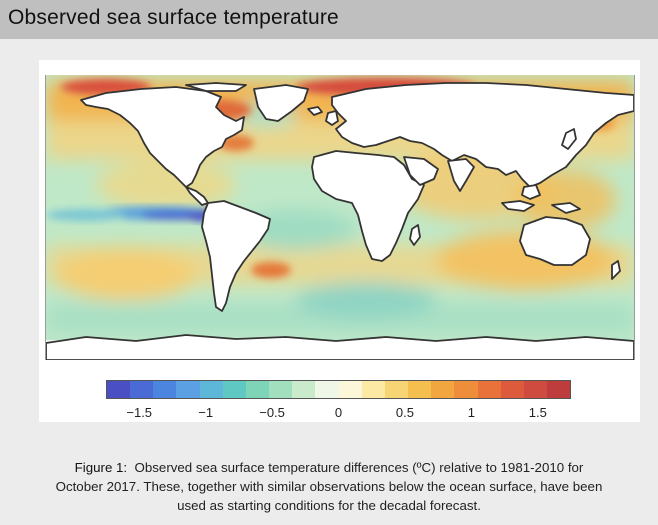  Describe the element at coordinates (272, 412) in the screenshot. I see `colorbar-tick-label: −0.5` at that location.